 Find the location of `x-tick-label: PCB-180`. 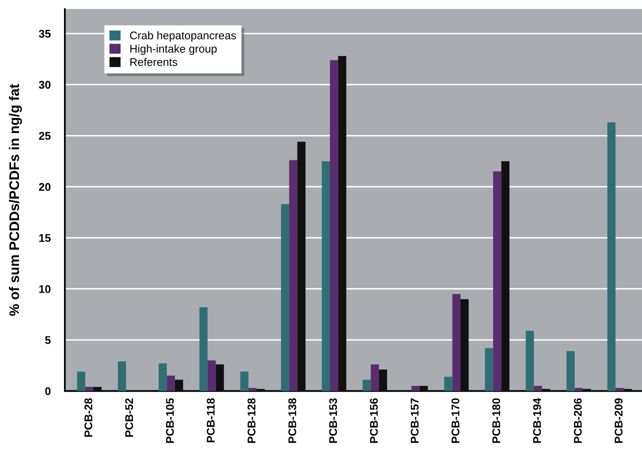

x-tick-label: PCB-180 is located at coordinates (496, 420).